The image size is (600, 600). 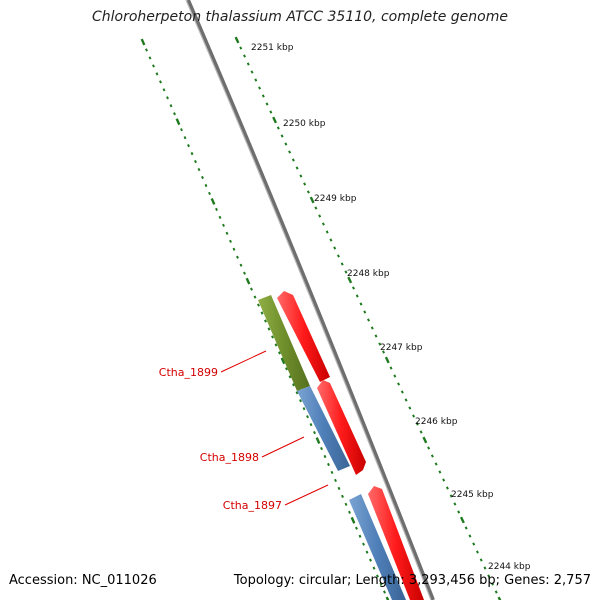 I want to click on kbp-tick-label: 2249 kbp, so click(x=335, y=199).